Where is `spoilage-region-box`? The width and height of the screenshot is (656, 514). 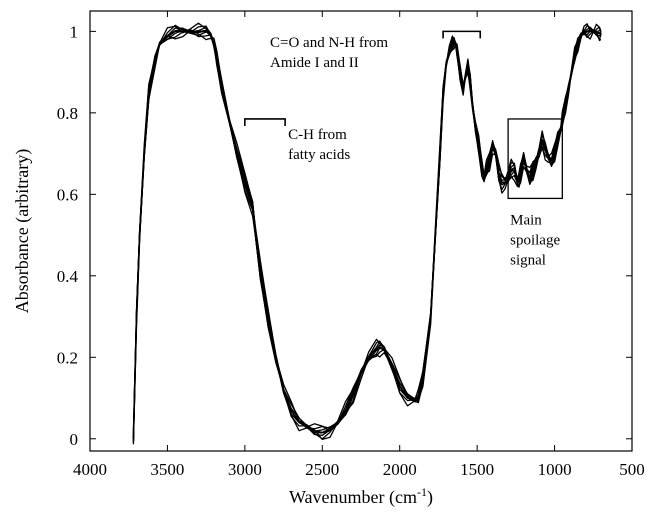 spoilage-region-box is located at coordinates (535, 159).